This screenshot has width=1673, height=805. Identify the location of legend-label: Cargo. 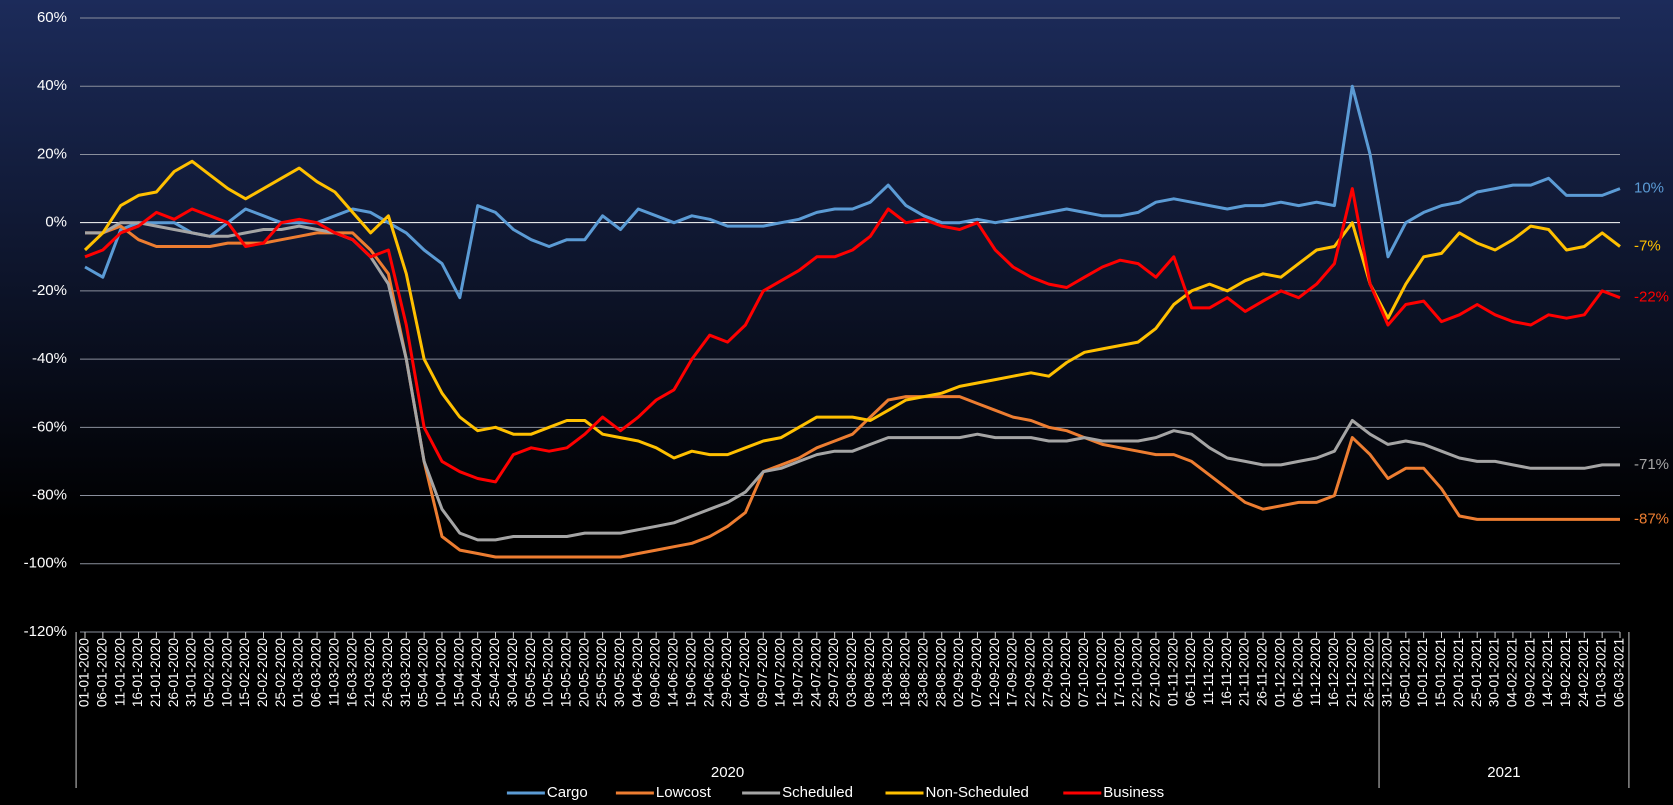
(567, 792).